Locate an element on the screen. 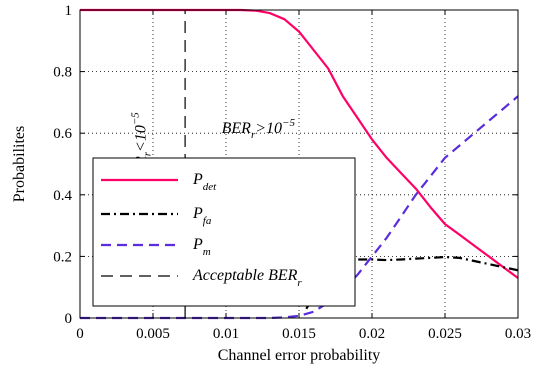 Image resolution: width=550 pixels, height=379 pixels. y-axis-label: Probabilites is located at coordinates (19, 164).